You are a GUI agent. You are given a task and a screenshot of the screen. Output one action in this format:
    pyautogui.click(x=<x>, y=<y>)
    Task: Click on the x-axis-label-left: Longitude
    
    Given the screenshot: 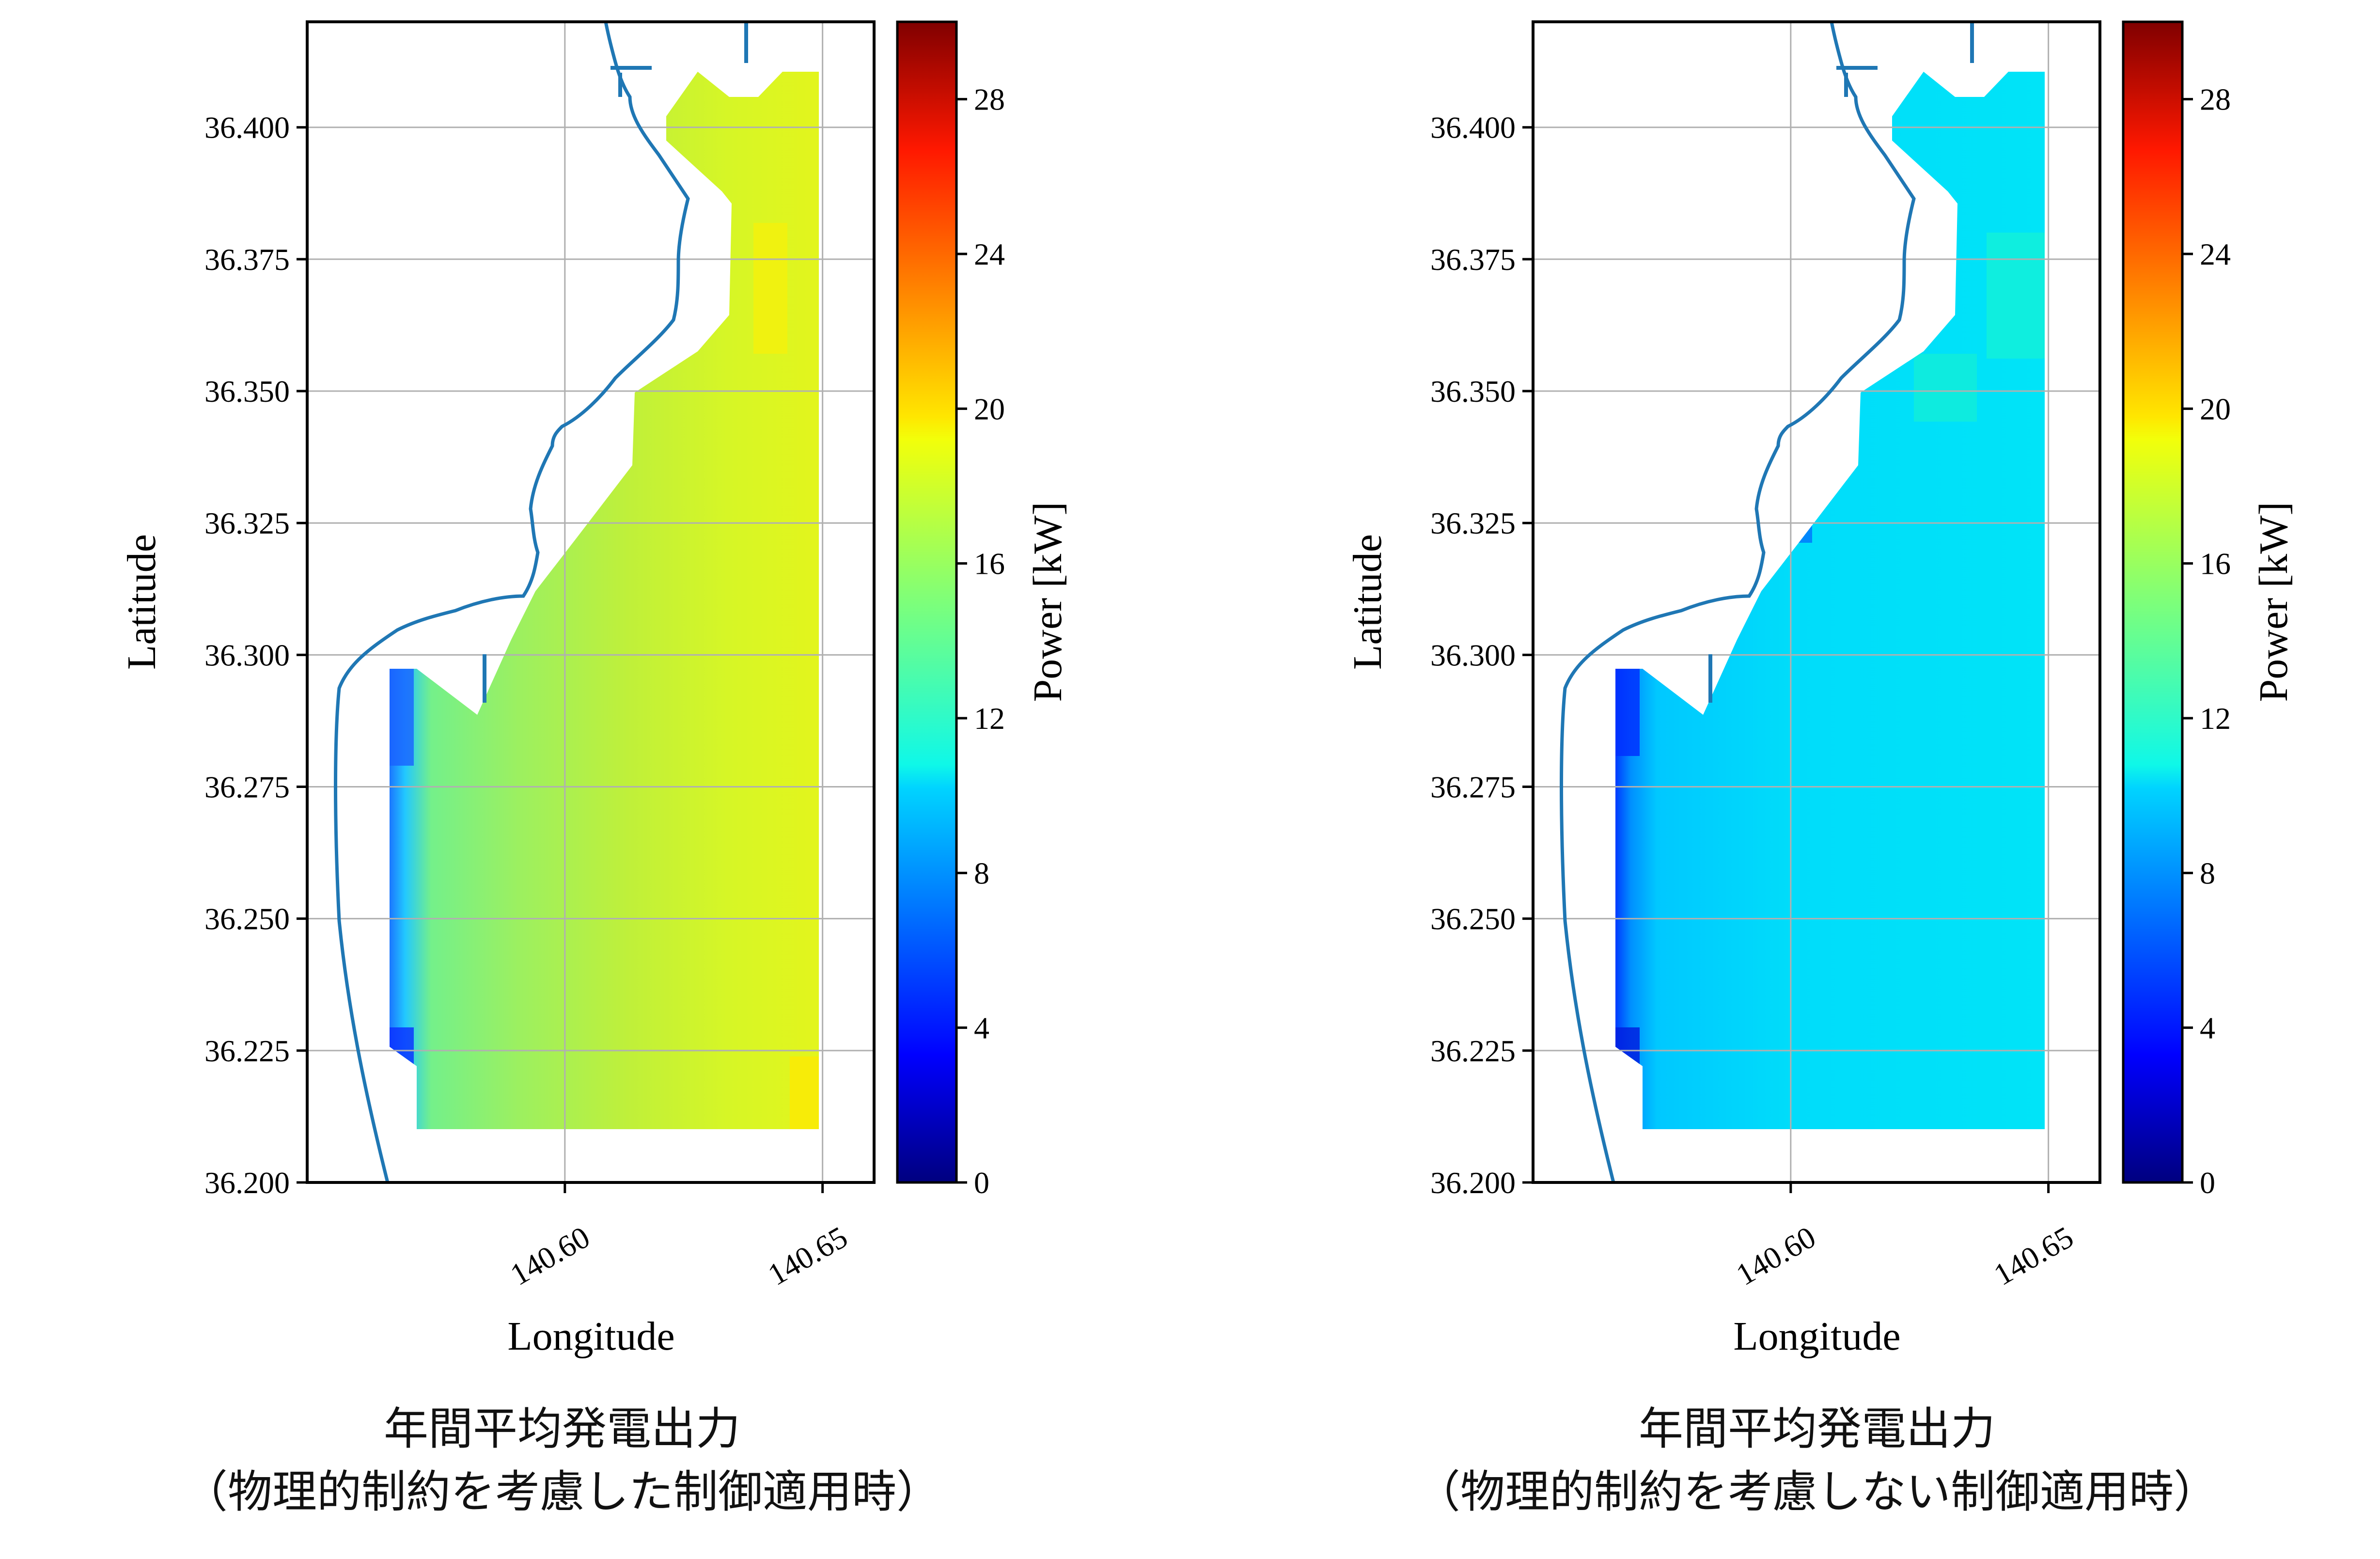 What is the action you would take?
    pyautogui.click(x=591, y=1336)
    